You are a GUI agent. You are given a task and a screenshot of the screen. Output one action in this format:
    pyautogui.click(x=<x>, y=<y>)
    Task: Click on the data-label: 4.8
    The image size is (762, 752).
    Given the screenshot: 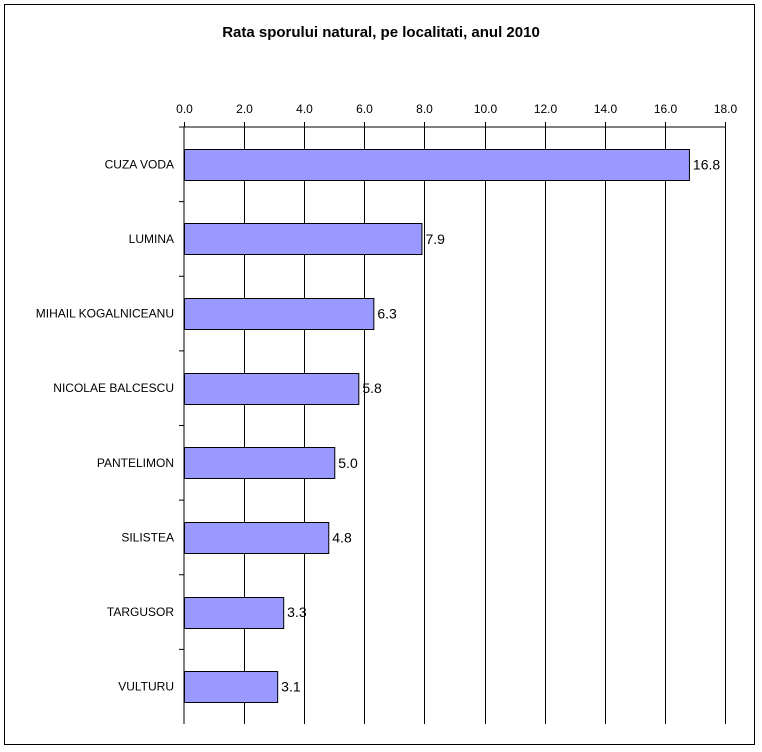 What is the action you would take?
    pyautogui.click(x=342, y=537)
    